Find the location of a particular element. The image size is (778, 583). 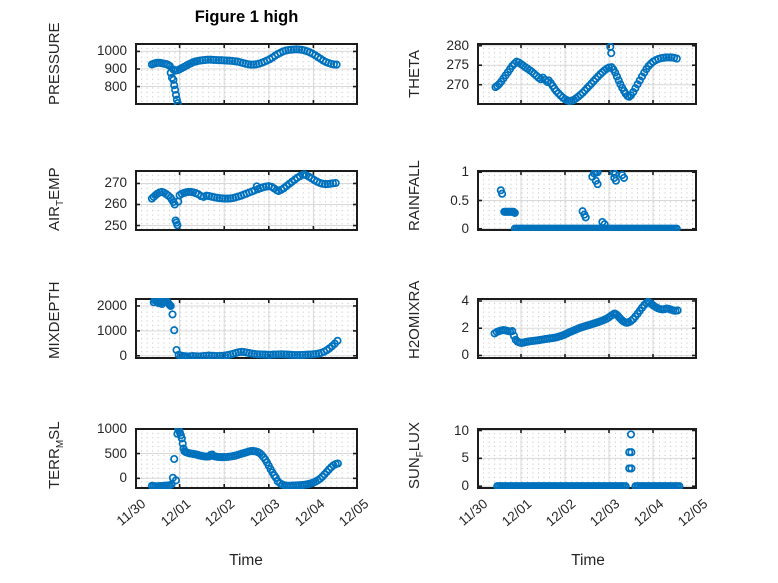

y-tick-label-pressure: 900 is located at coordinates (115, 68).